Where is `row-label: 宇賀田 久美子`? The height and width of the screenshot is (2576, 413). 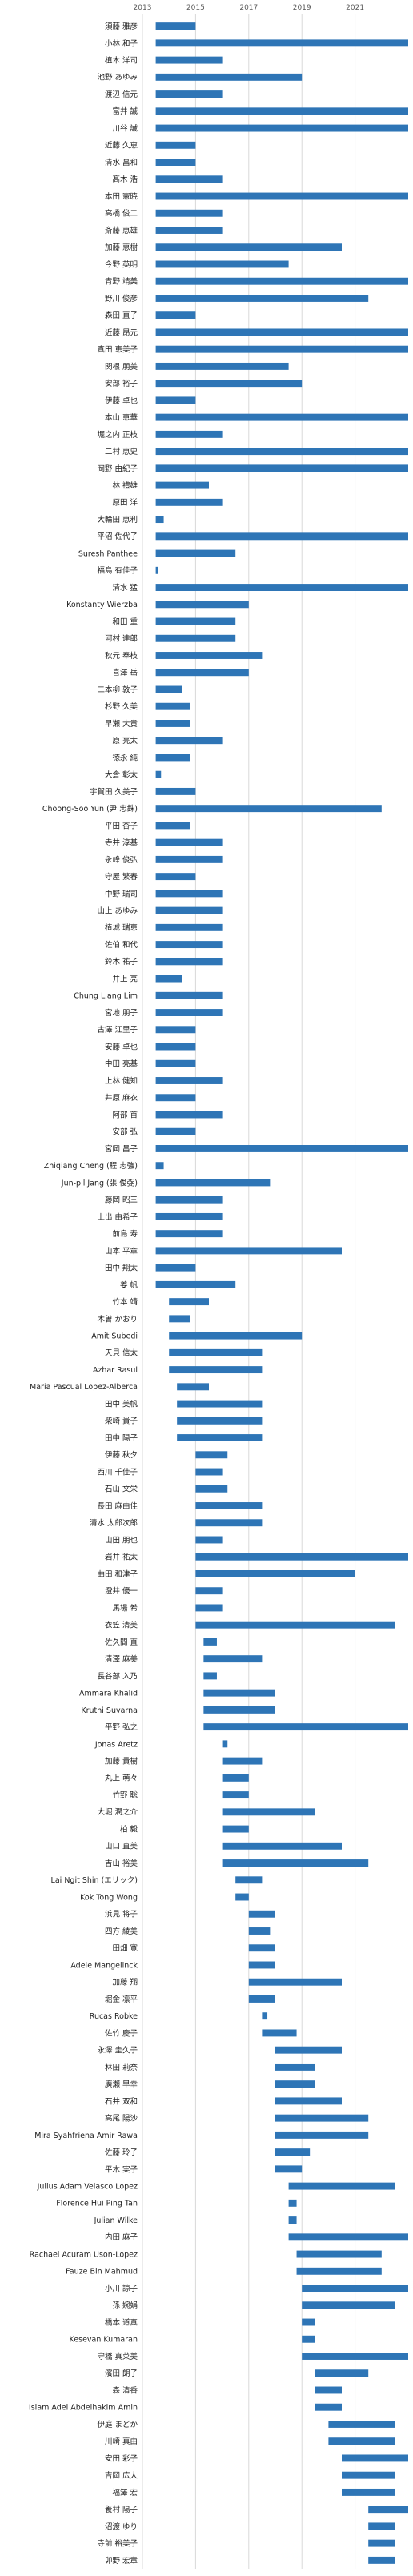 row-label: 宇賀田 久美子 is located at coordinates (114, 792).